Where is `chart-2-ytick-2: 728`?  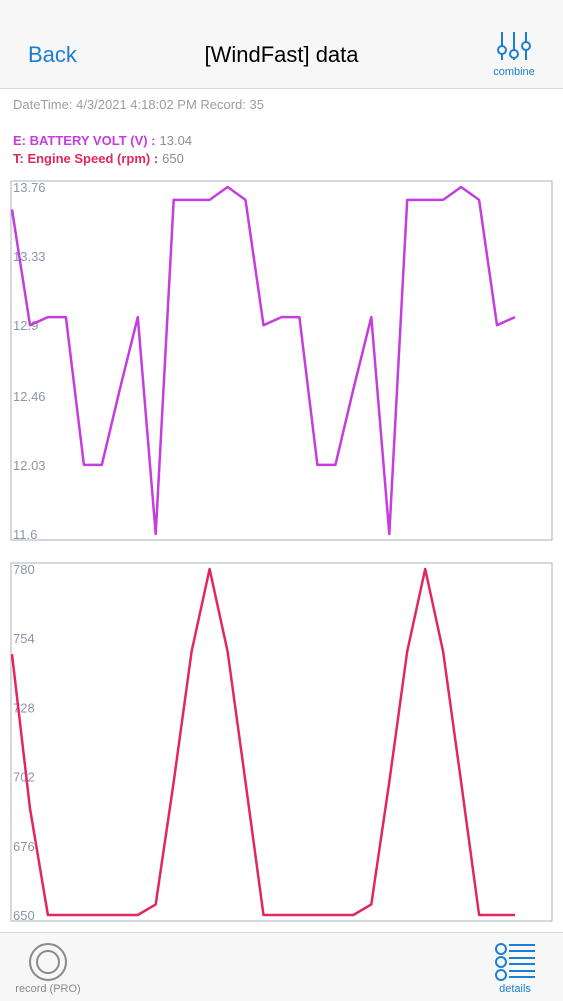 chart-2-ytick-2: 728 is located at coordinates (24, 707).